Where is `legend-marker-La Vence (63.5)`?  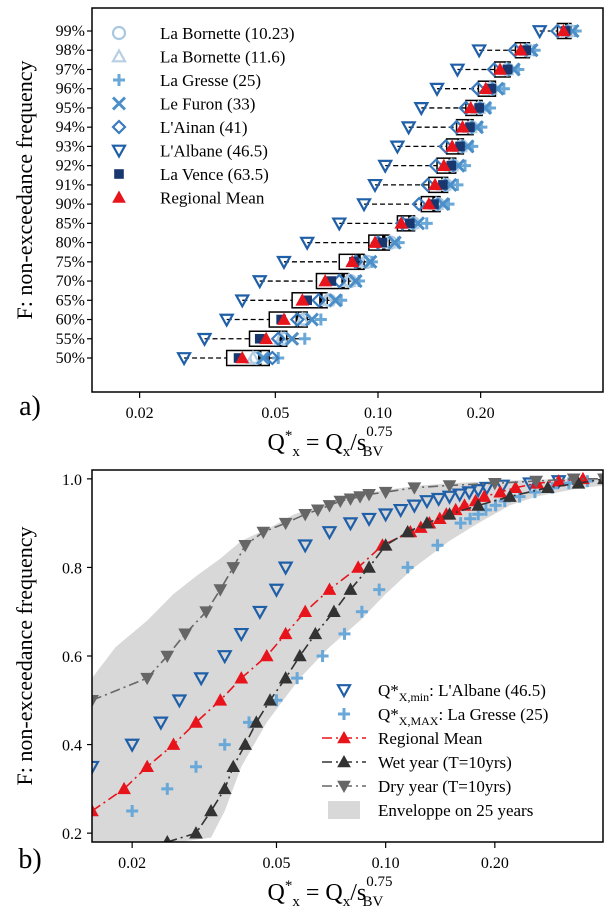 legend-marker-La Vence (63.5) is located at coordinates (119, 174).